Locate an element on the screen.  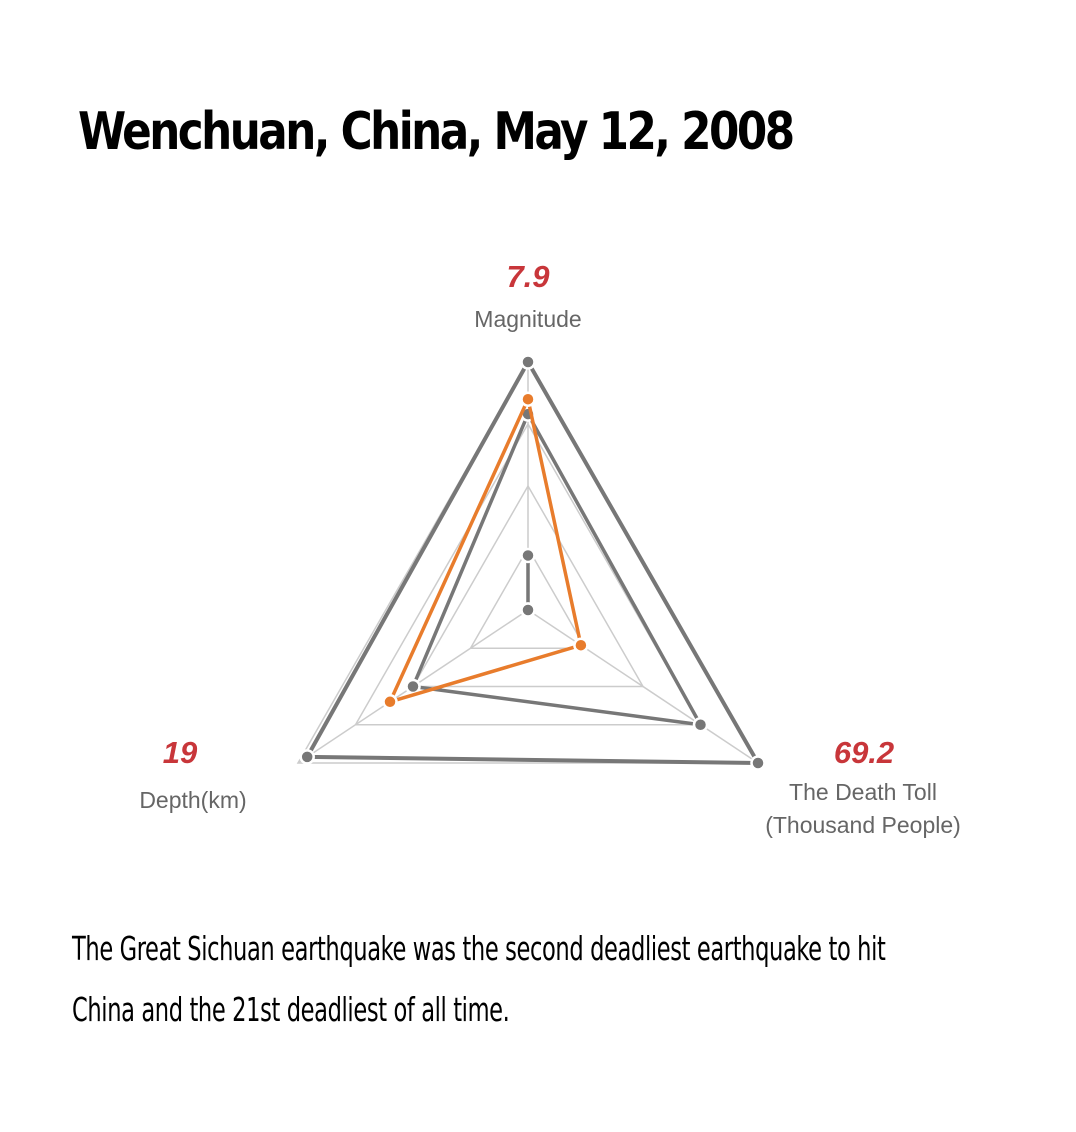
axis-value-label-2: 69.2 is located at coordinates (864, 752).